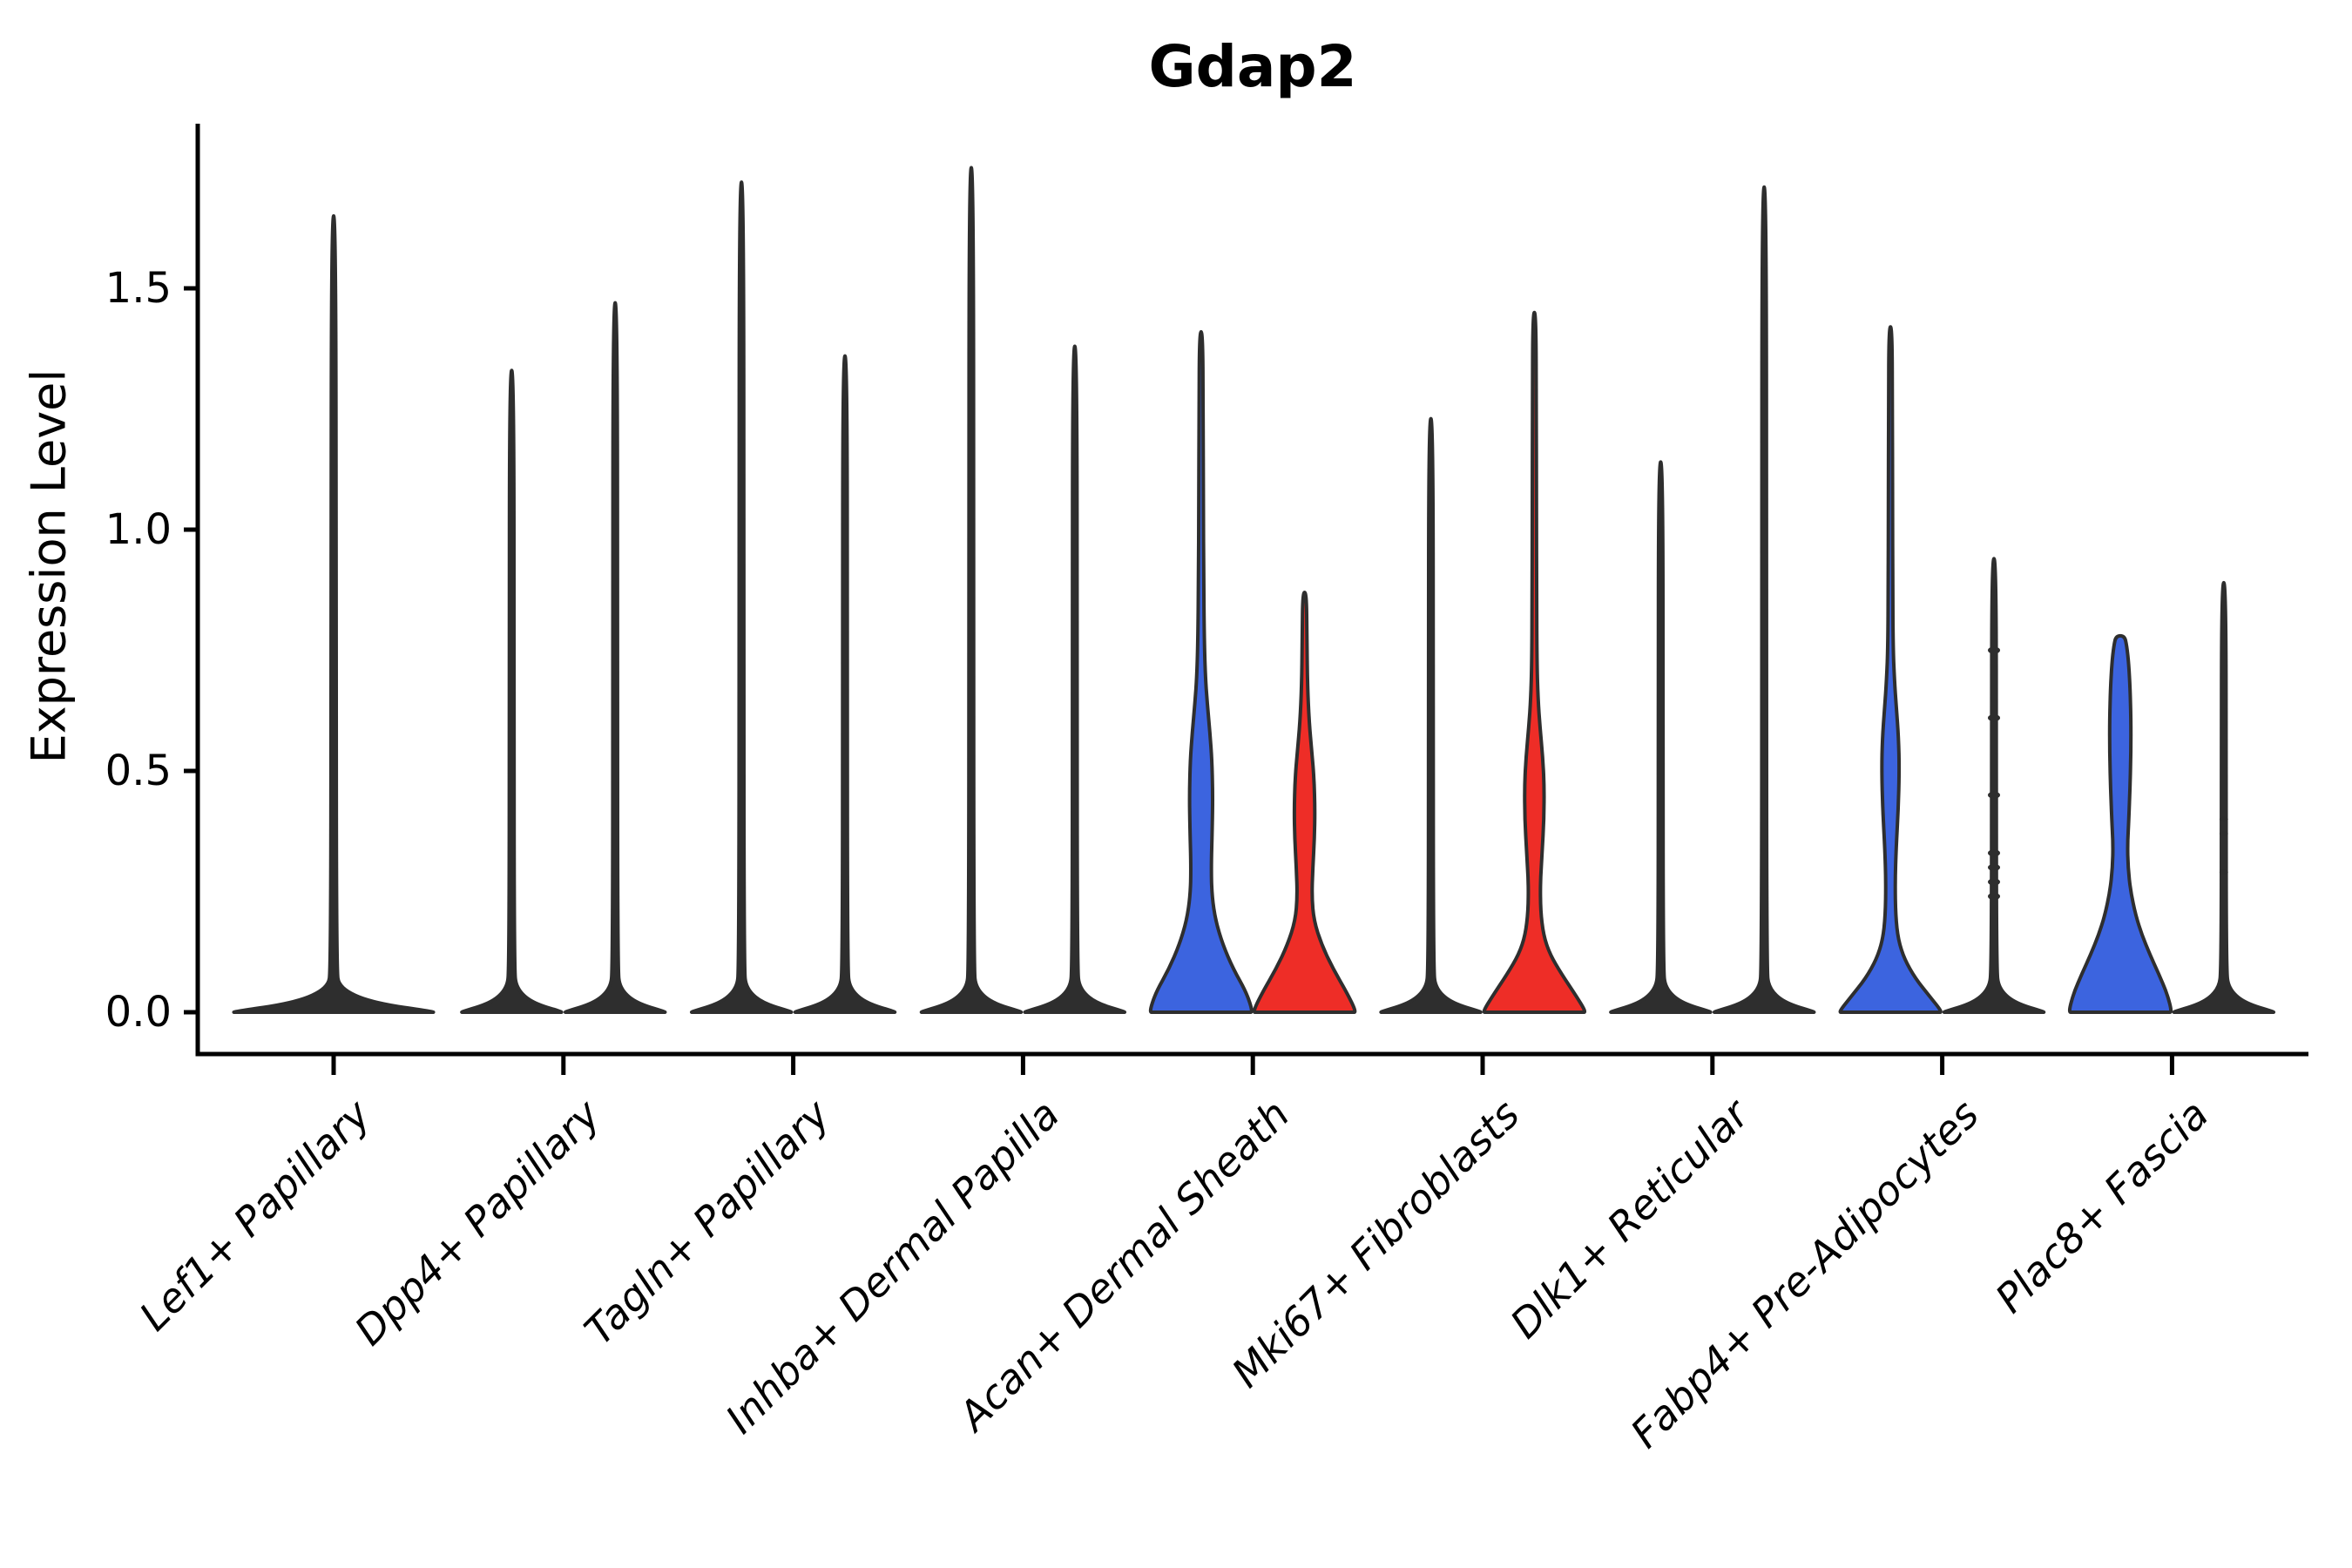 This screenshot has width=2352, height=1568. What do you see at coordinates (138, 529) in the screenshot?
I see `y-tick-label-1.0: 1.0` at bounding box center [138, 529].